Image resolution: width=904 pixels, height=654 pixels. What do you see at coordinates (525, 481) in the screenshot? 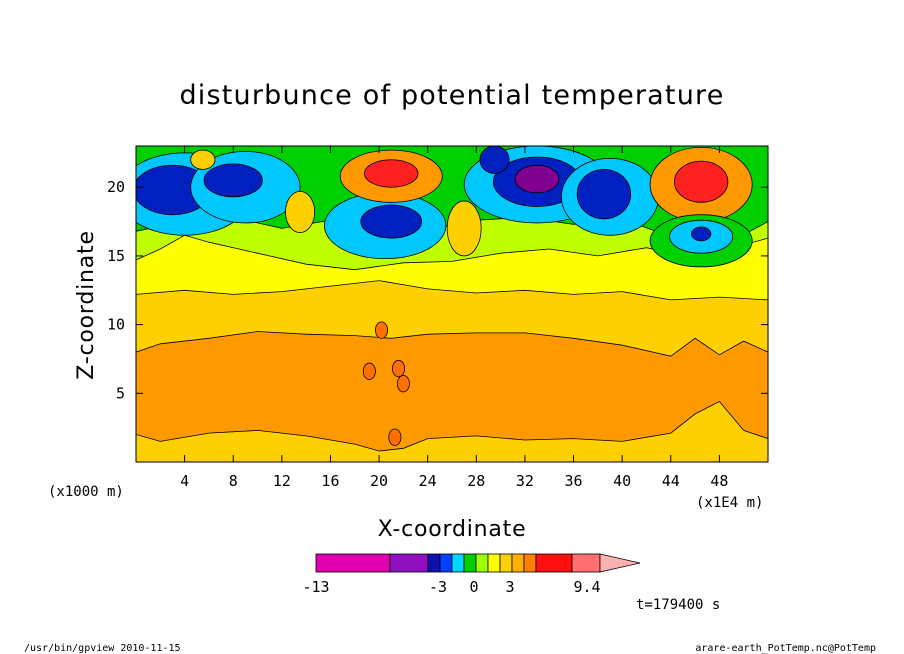
I see `x-tick-label: 32` at bounding box center [525, 481].